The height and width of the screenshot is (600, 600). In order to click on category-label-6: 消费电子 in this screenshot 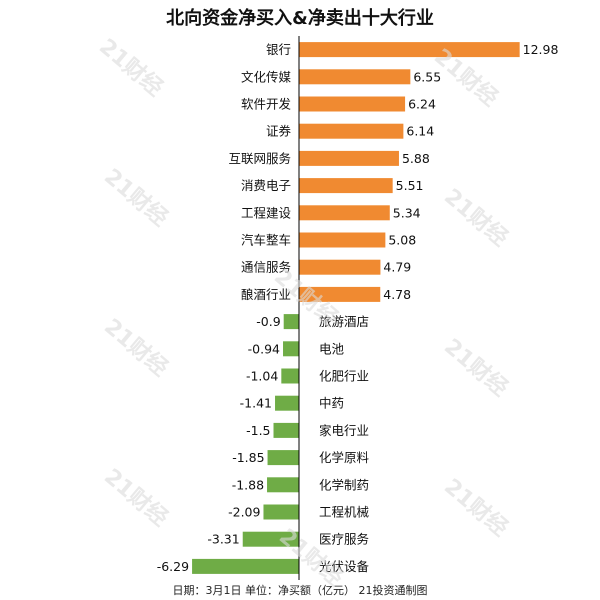, I will do `click(266, 185)`.